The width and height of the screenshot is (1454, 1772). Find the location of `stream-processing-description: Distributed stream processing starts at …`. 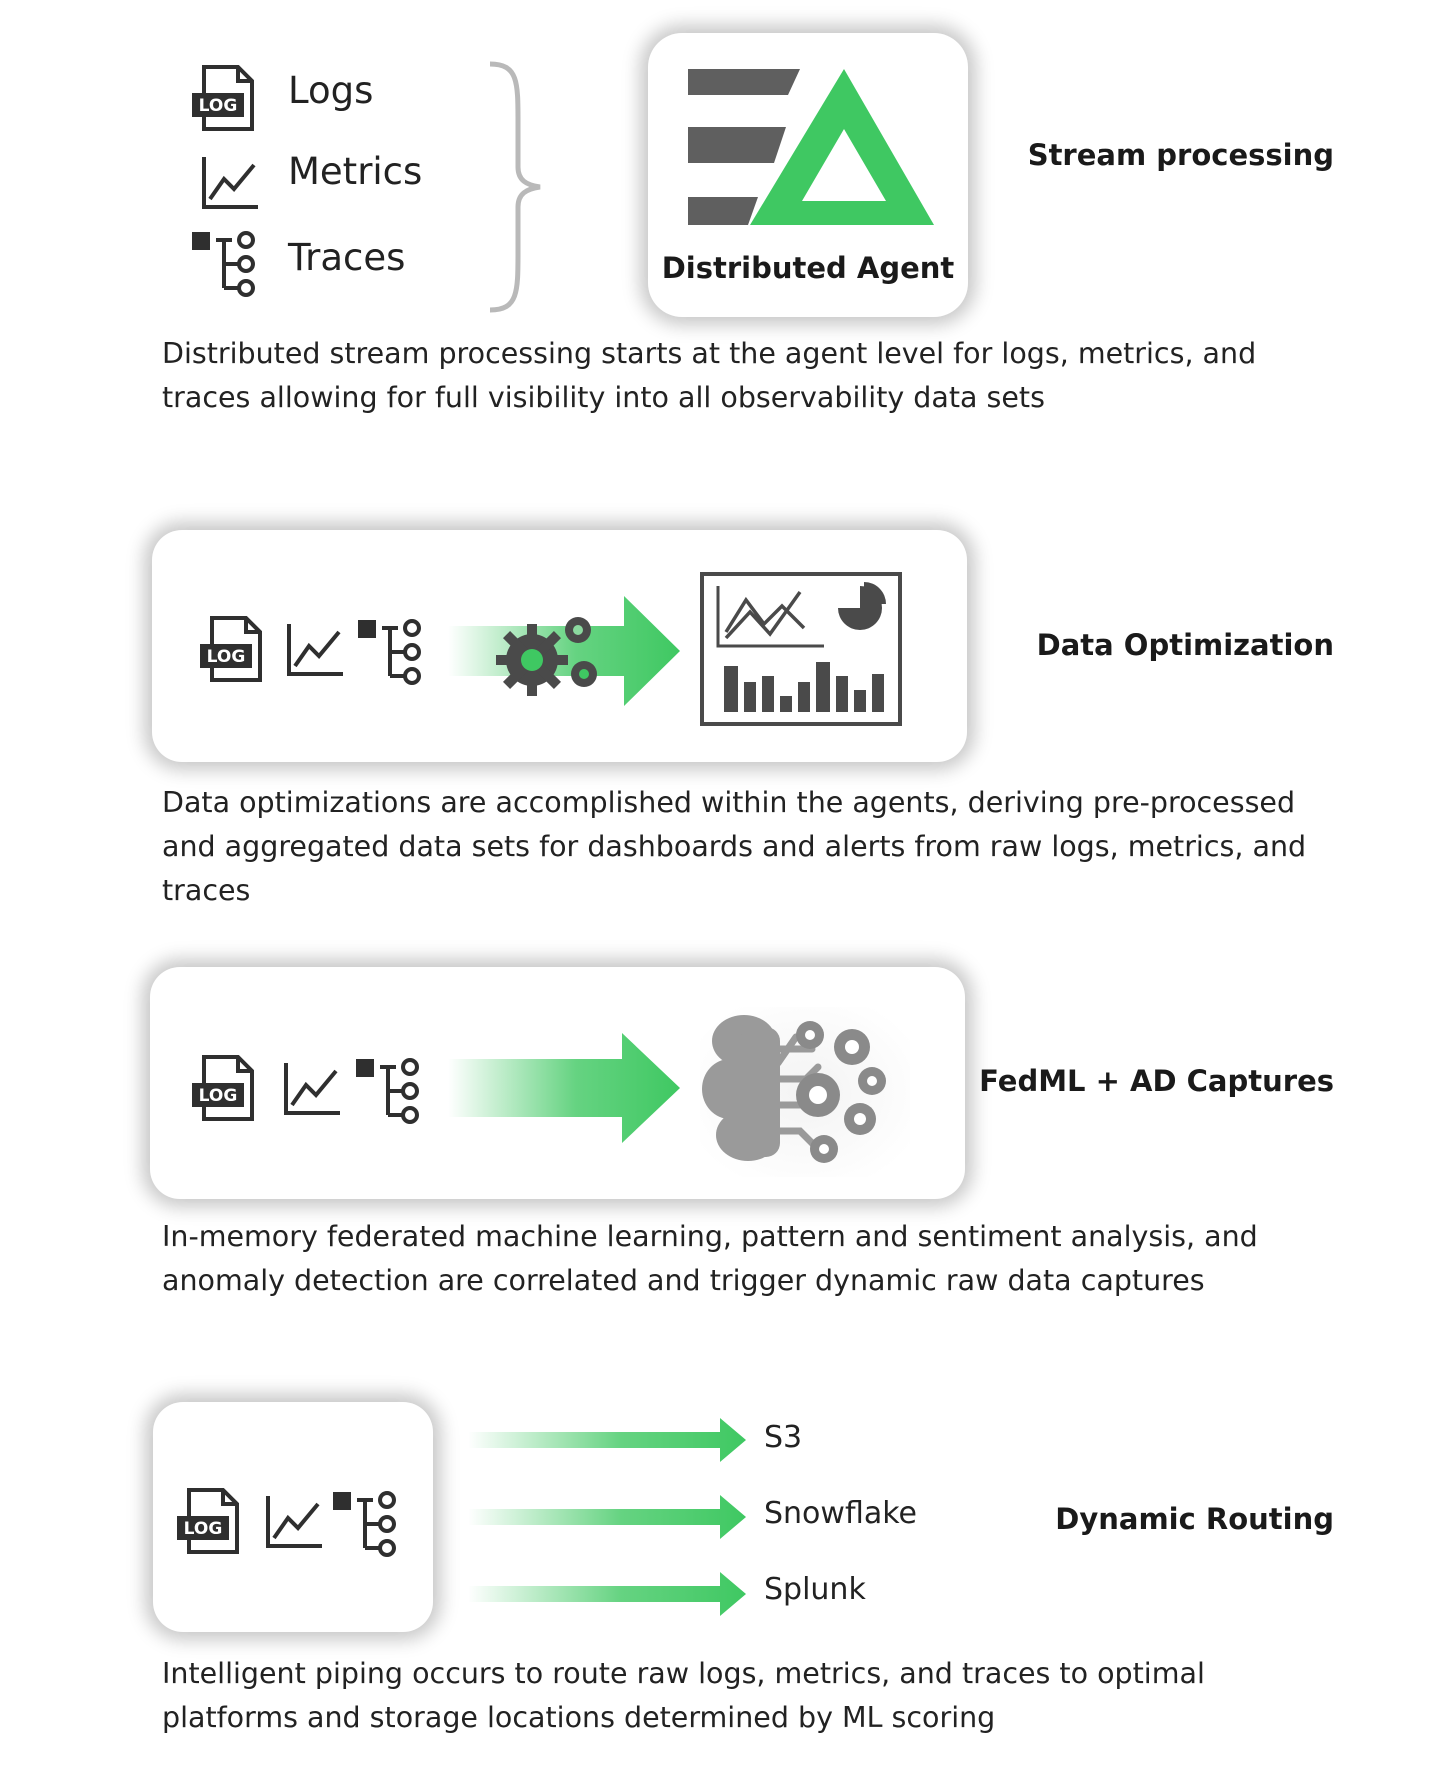

stream-processing-description: Distributed stream processing starts at … is located at coordinates (709, 375).